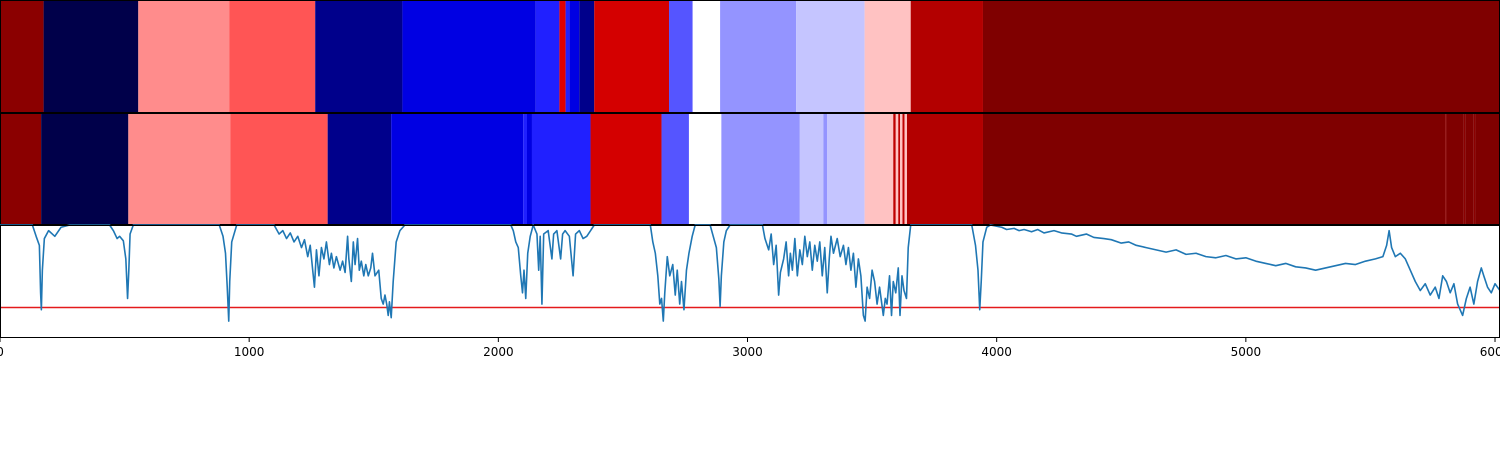 The image size is (1500, 450). Describe the element at coordinates (2, 352) in the screenshot. I see `x-tick-label: 0` at that location.